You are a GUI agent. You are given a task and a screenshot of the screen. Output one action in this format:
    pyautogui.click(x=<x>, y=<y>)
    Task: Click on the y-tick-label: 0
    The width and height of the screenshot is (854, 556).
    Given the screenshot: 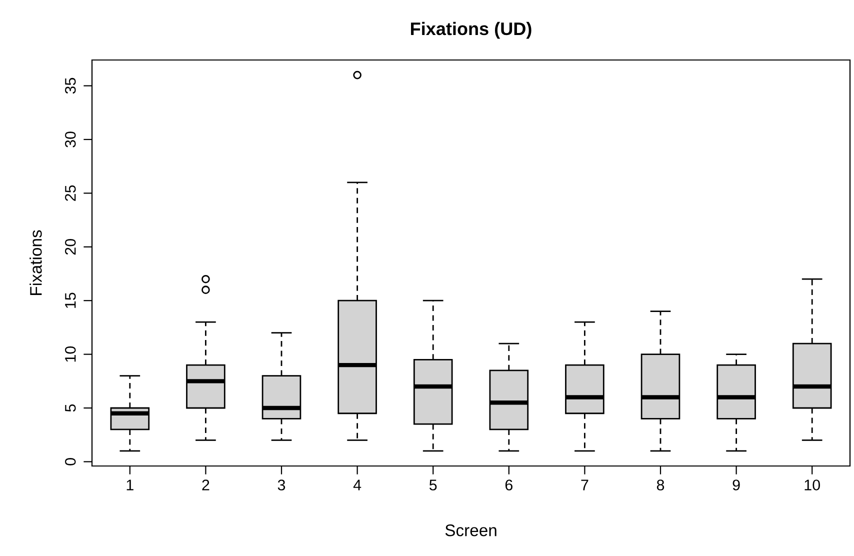 What is the action you would take?
    pyautogui.click(x=70, y=462)
    